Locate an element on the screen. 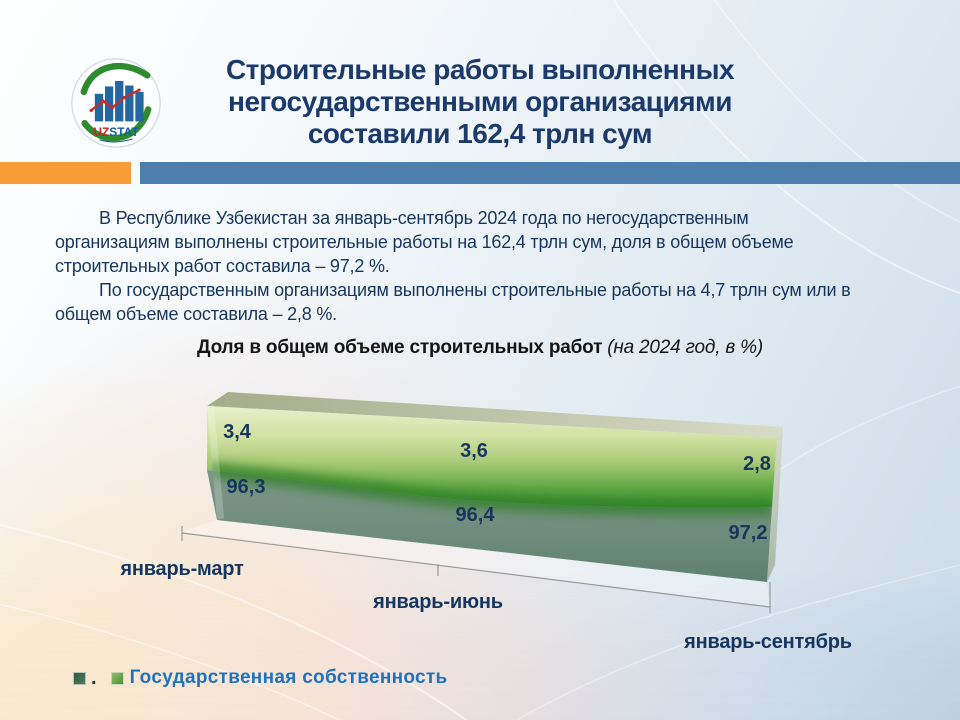  legend-label-state: Государственная собственность is located at coordinates (288, 677).